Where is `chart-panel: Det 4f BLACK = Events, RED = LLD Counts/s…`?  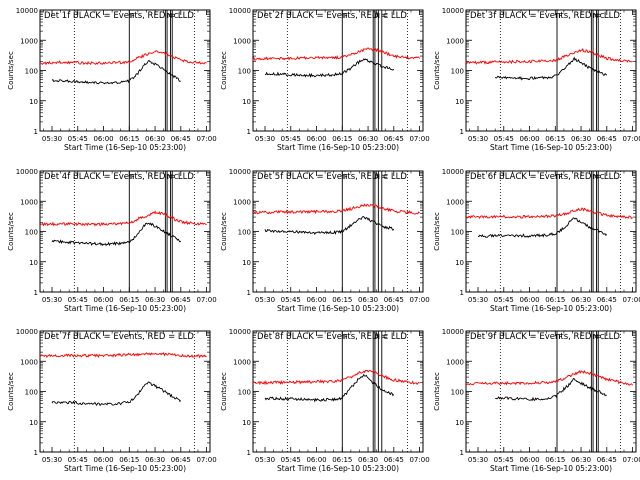
chart-panel: Det 4f BLACK = Events, RED = LLD Counts/s… is located at coordinates (112, 240).